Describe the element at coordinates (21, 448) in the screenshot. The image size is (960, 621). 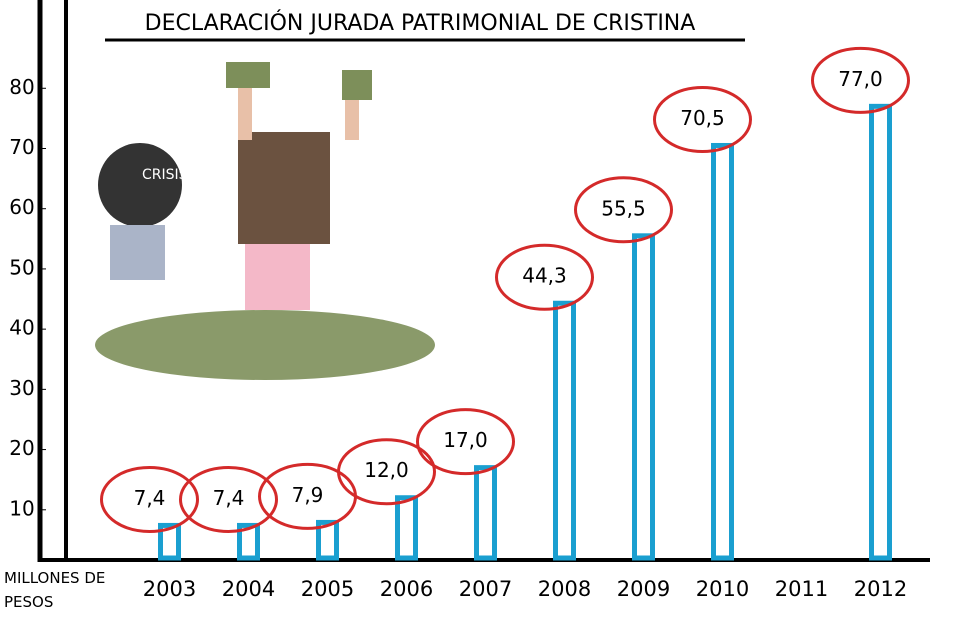
I see `y-tick-label: 20` at that location.